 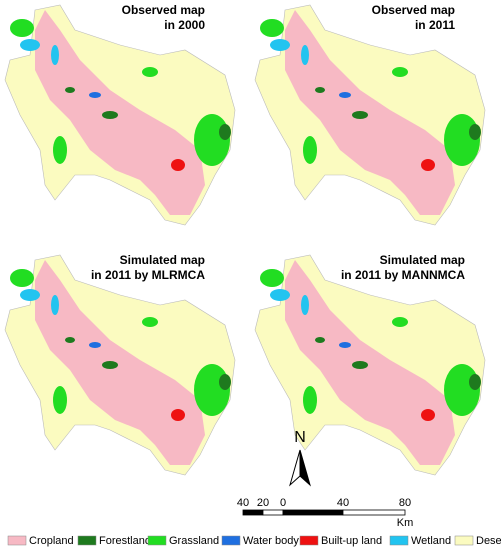 What do you see at coordinates (300, 437) in the screenshot?
I see `north-label: N` at bounding box center [300, 437].